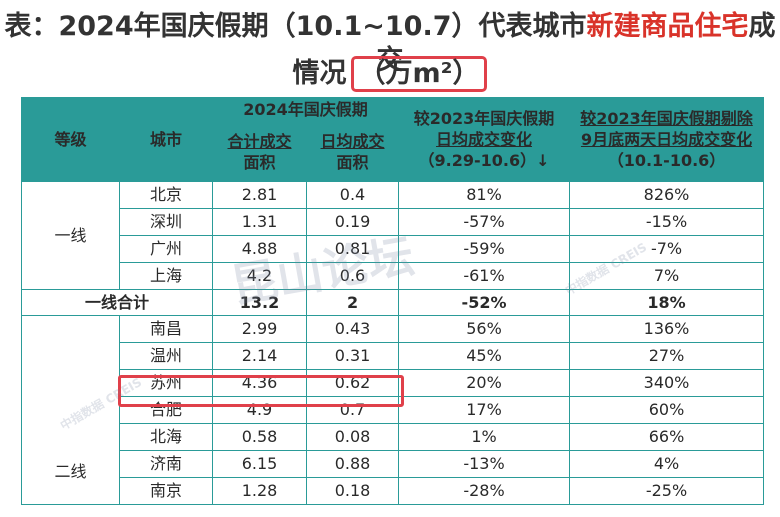  I want to click on header-group-2024: 2024年国庆假期, so click(305, 110).